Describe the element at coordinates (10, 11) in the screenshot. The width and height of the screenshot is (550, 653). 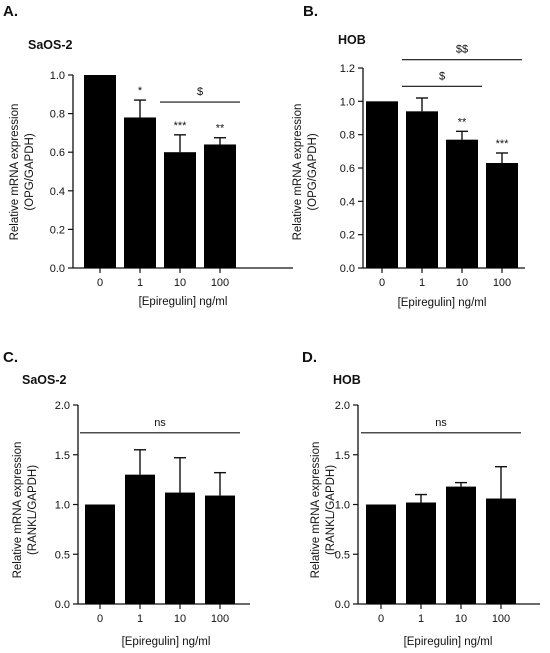
I see `panel-letter: A.` at that location.